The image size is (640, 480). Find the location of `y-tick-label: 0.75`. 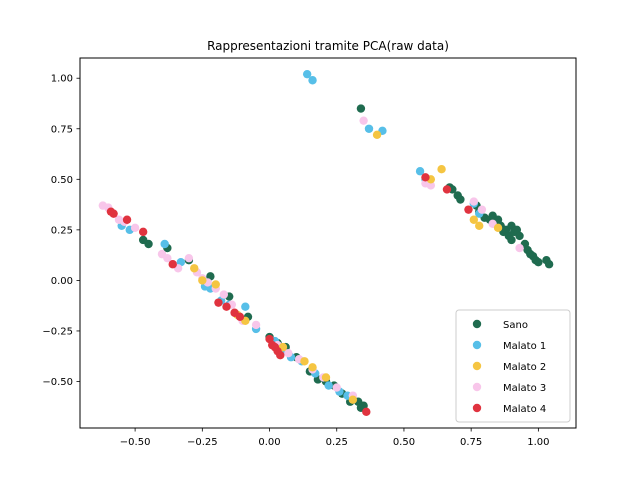

y-tick-label: 0.75 is located at coordinates (62, 129).